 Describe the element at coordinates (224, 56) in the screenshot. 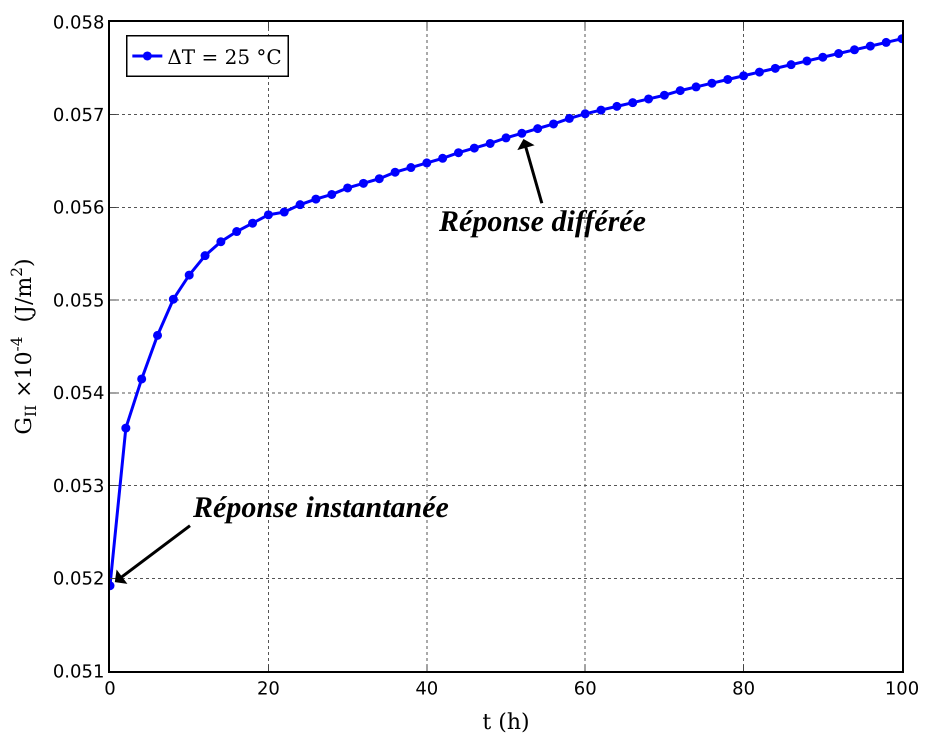

I see `legend-label: ΔT = 25 °C` at that location.